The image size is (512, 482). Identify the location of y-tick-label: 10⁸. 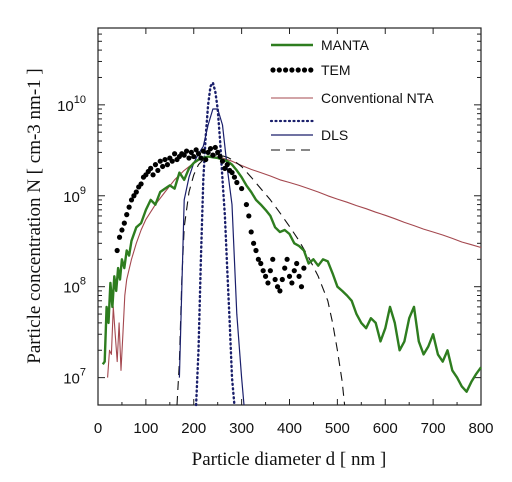
(74, 286).